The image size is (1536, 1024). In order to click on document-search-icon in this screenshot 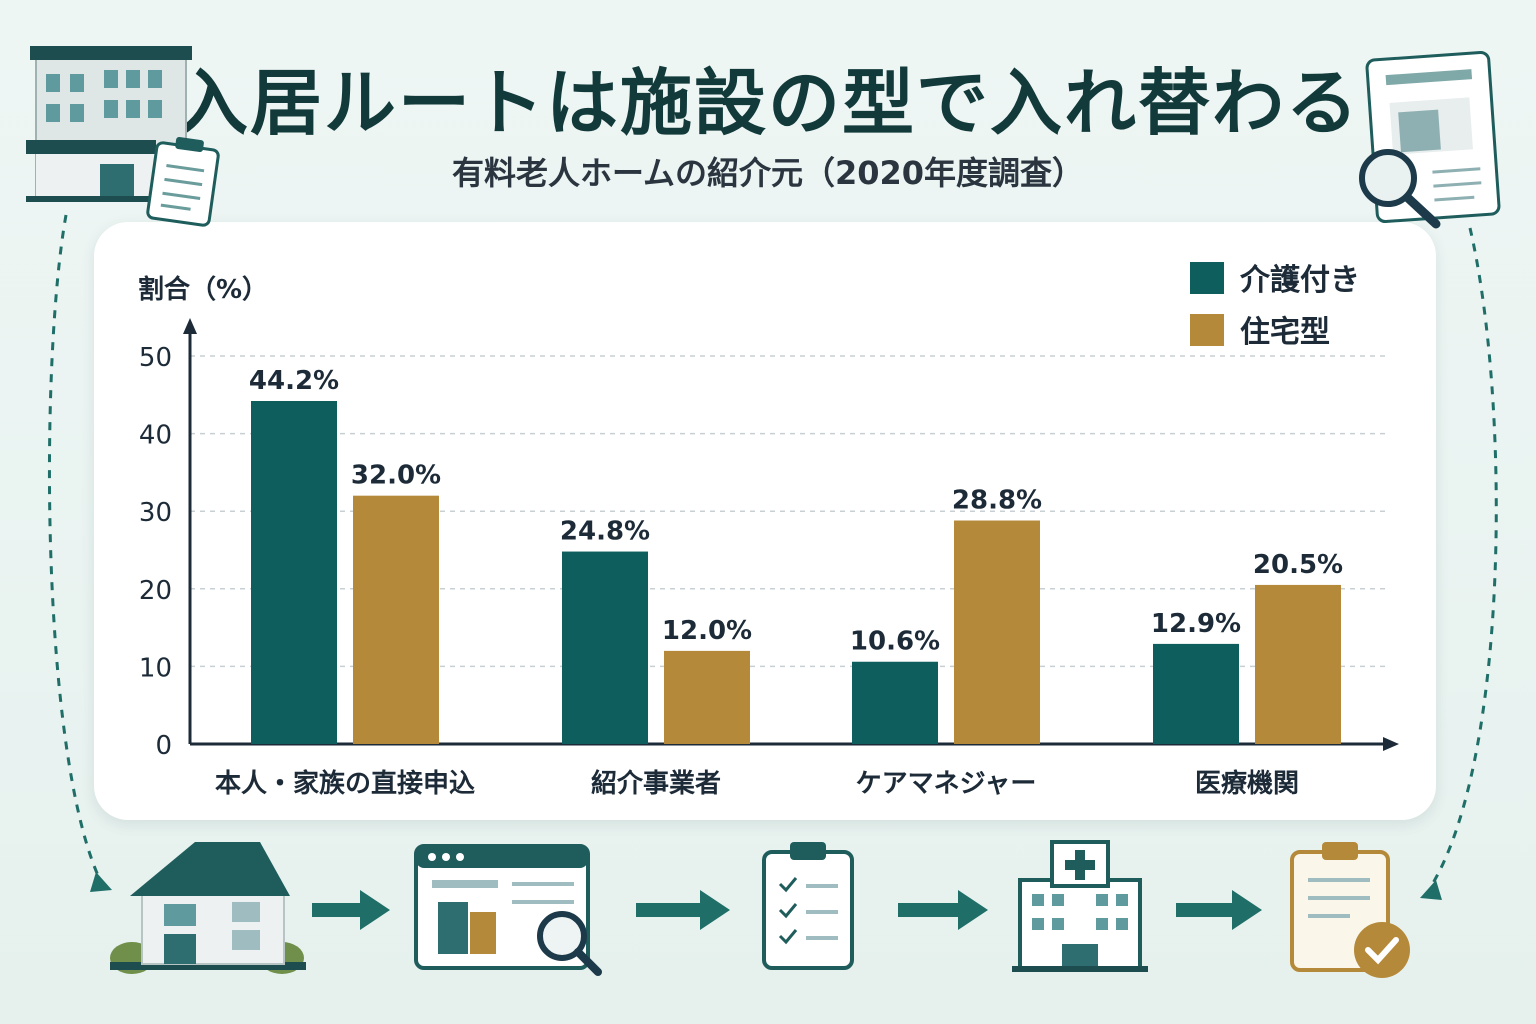, I will do `click(1430, 139)`.